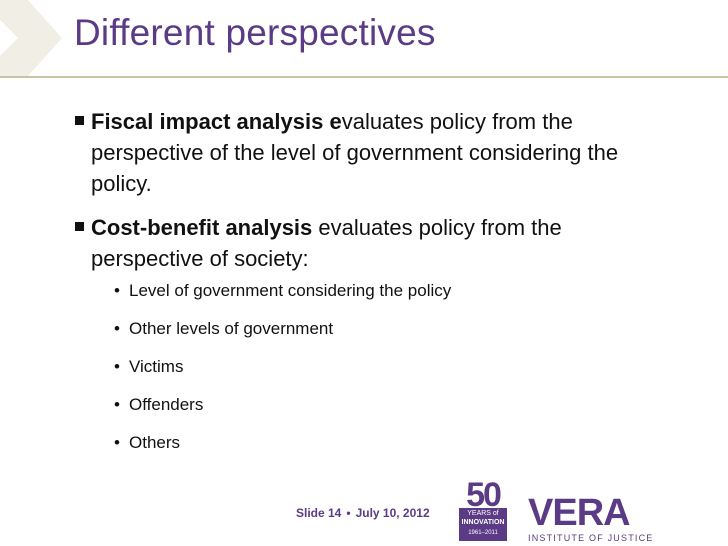 This screenshot has height=546, width=728. I want to click on vera-logo-subtitle: INSTITUTE OF JUSTICE, so click(591, 538).